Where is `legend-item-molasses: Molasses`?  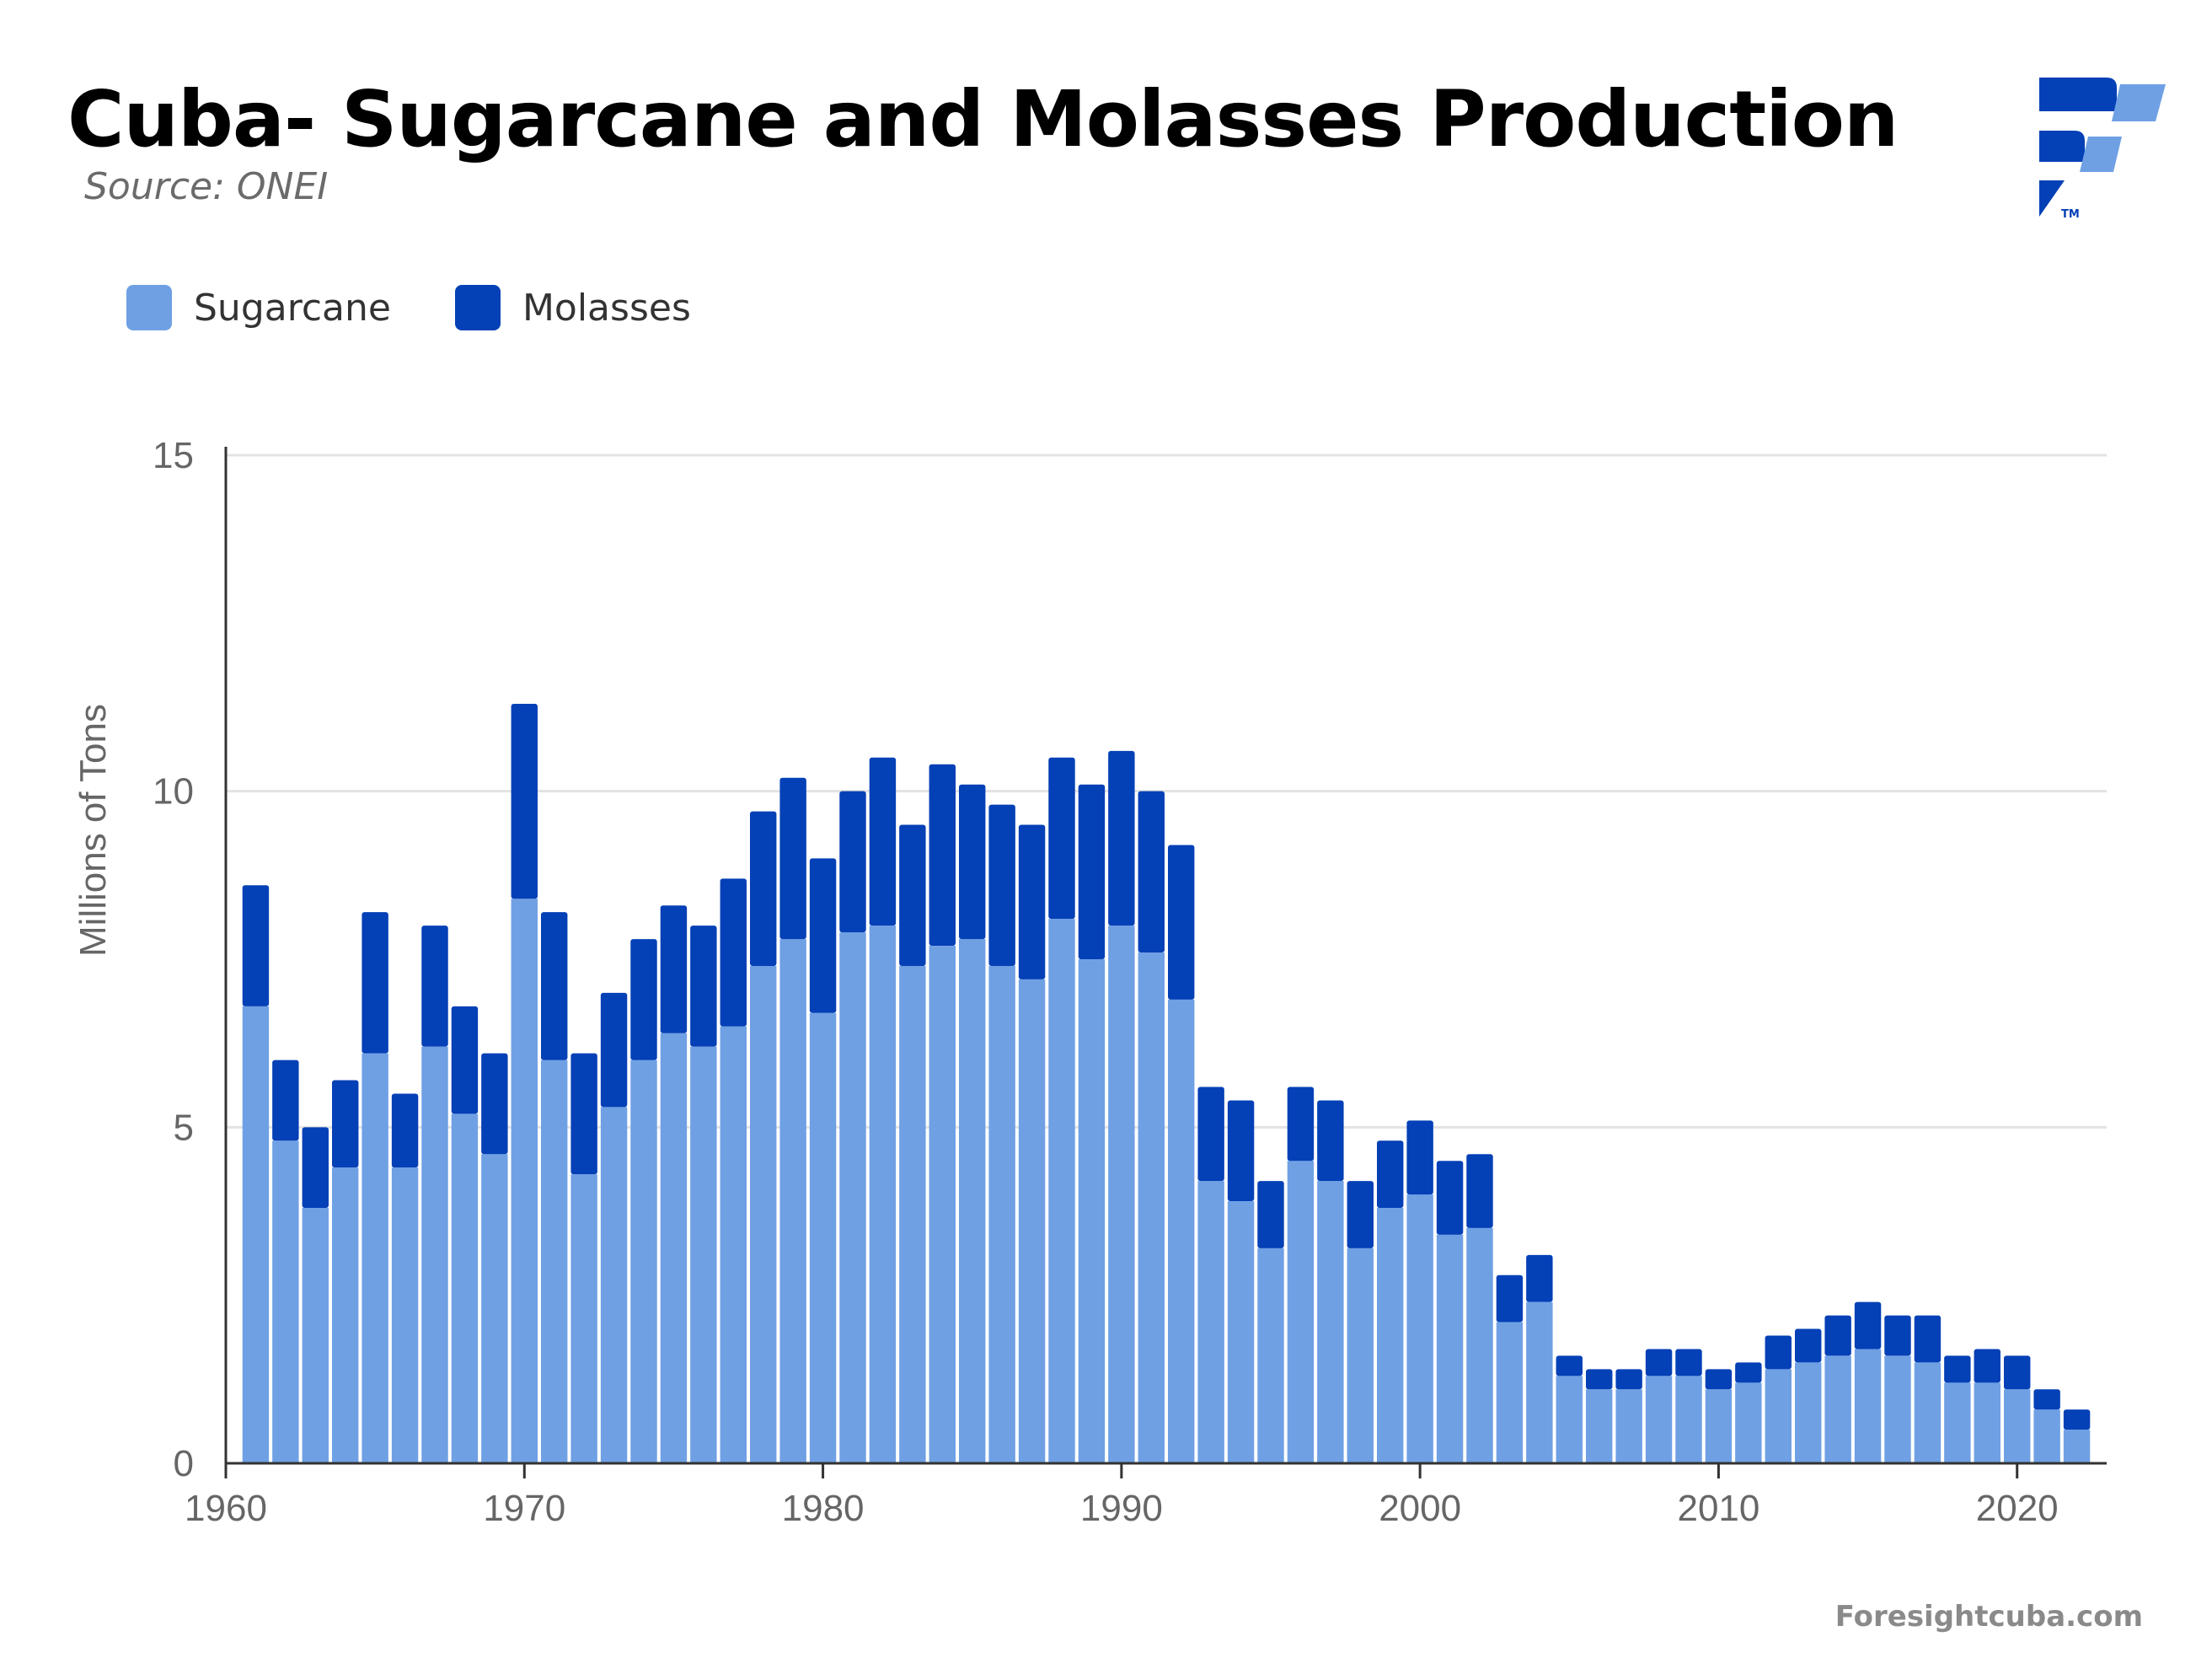
legend-item-molasses: Molasses is located at coordinates (573, 307).